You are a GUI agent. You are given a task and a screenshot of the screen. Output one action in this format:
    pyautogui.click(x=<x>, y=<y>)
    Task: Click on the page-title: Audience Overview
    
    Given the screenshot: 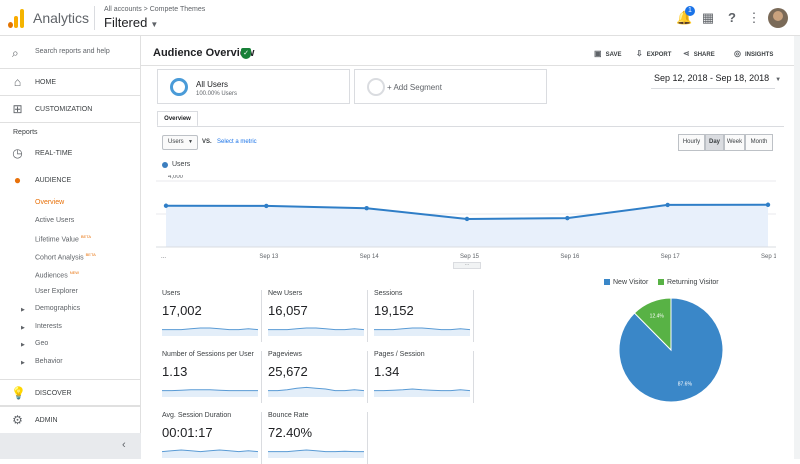 What is the action you would take?
    pyautogui.click(x=204, y=53)
    